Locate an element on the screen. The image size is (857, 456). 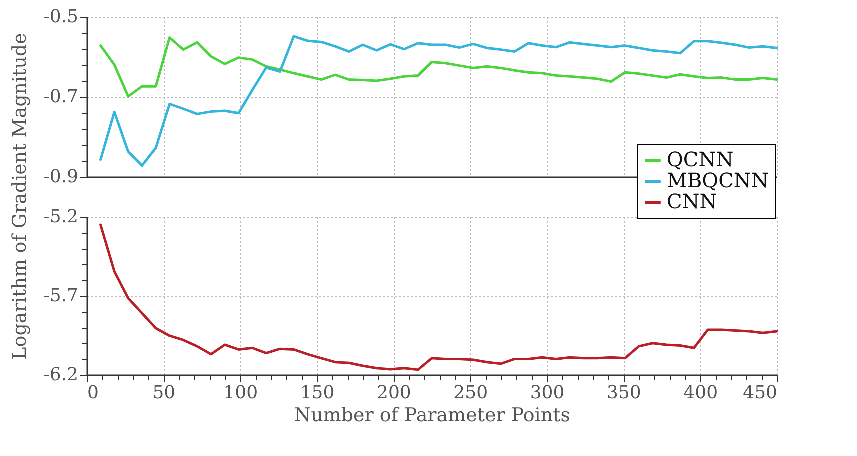
y-tick-label: -5.7 is located at coordinates (61, 296).